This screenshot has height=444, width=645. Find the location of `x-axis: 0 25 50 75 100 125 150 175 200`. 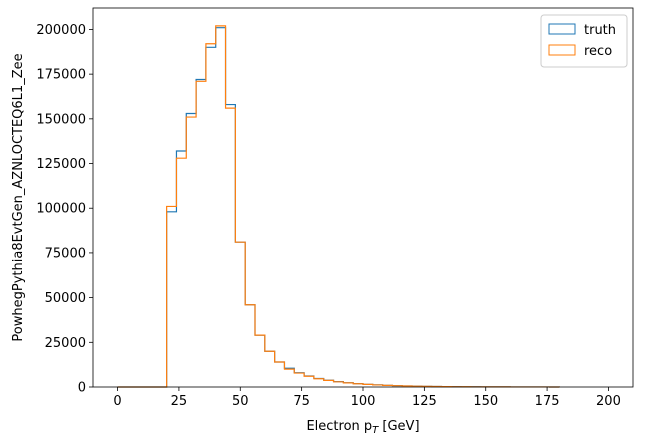

x-axis: 0 25 50 75 100 125 150 175 200 is located at coordinates (367, 398).